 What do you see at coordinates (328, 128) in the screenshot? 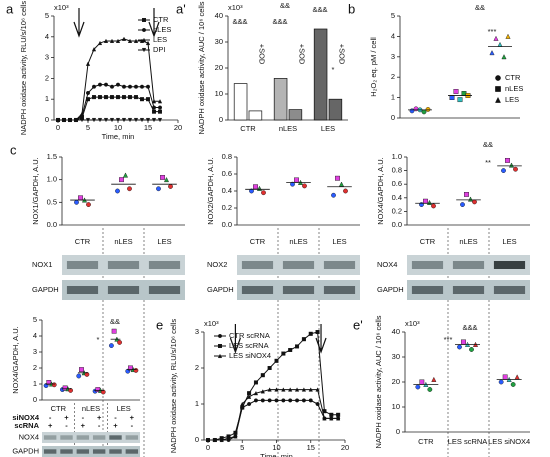
I see `x-tick-label: LES` at bounding box center [328, 128].